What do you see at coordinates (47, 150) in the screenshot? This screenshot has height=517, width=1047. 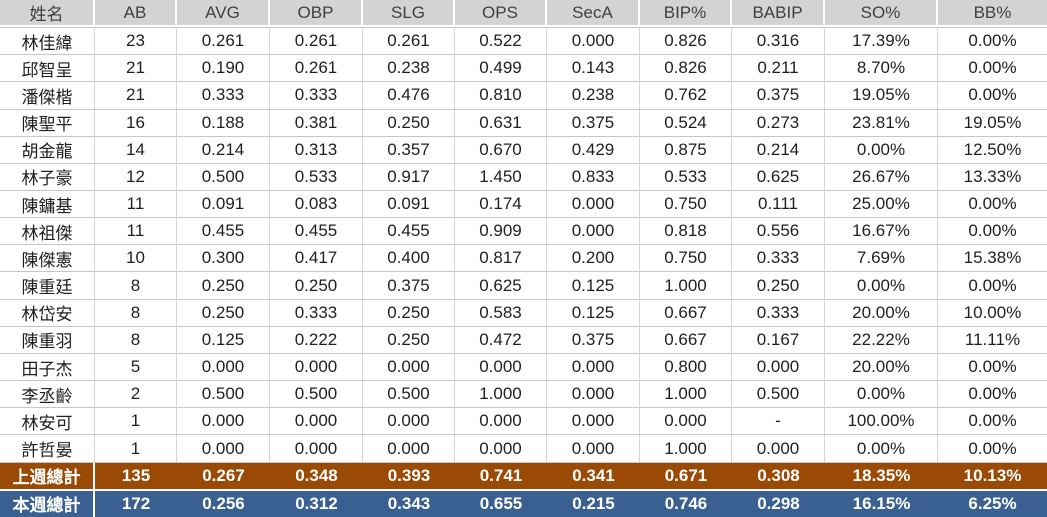 I see `player-name-cell: 胡金龍` at bounding box center [47, 150].